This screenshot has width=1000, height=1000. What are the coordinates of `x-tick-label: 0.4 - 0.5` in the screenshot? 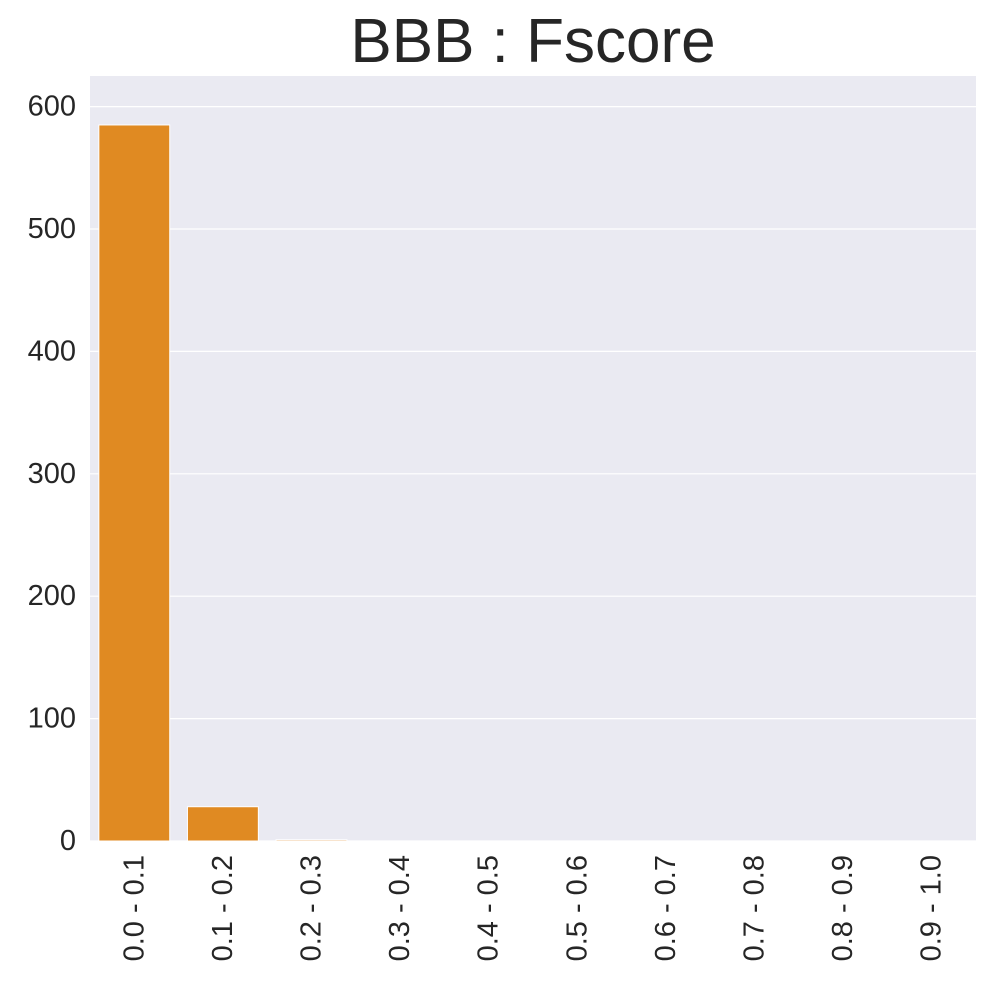 It's located at (489, 908).